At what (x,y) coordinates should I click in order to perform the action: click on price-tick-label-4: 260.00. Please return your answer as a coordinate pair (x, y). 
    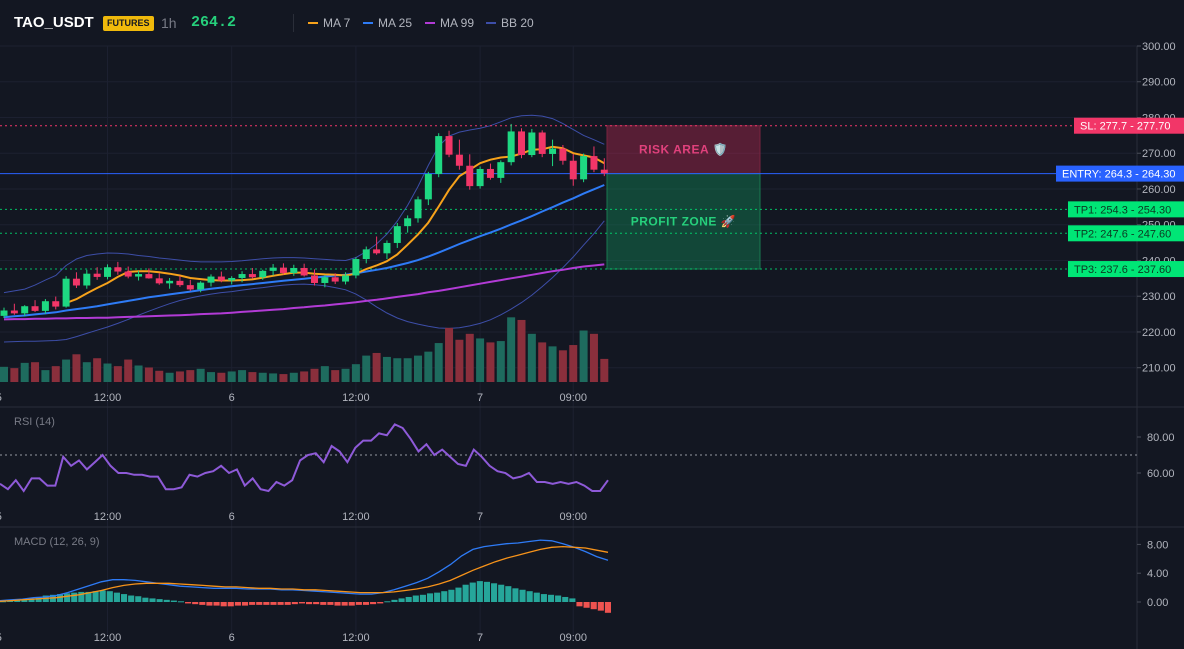
    Looking at the image, I should click on (1159, 190).